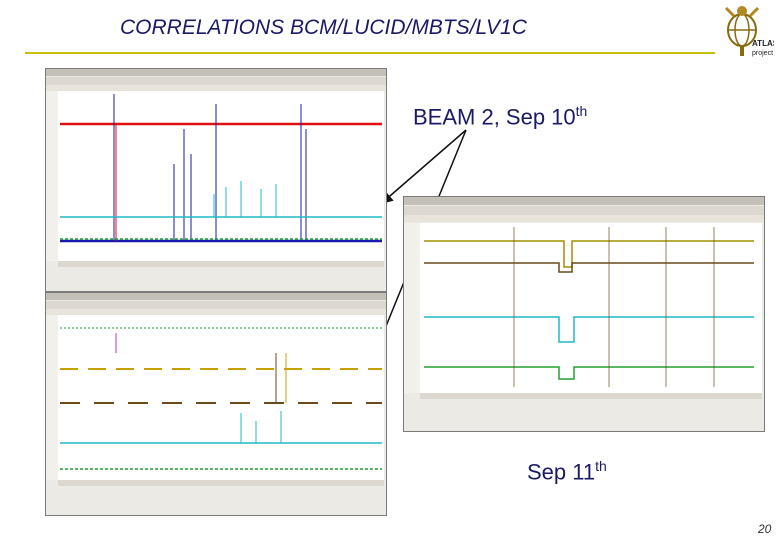 The image size is (780, 540). I want to click on sep11-label: Sep 11th, so click(567, 471).